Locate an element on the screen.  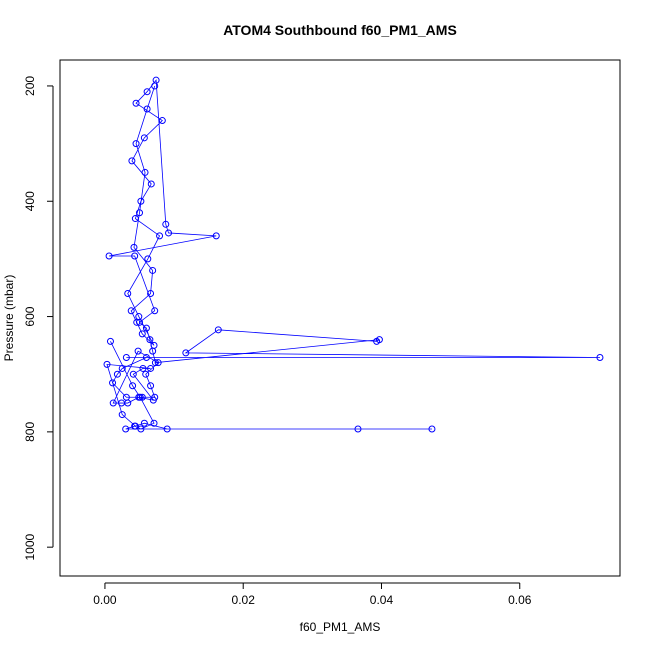
y-tick-label: 400 is located at coordinates (30, 201).